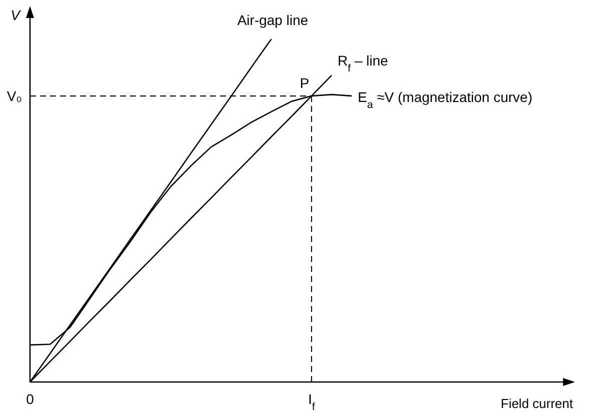 This screenshot has height=412, width=590. What do you see at coordinates (445, 99) in the screenshot?
I see `series-label: E$_{a}$ ≈V (magnetization curve)` at bounding box center [445, 99].